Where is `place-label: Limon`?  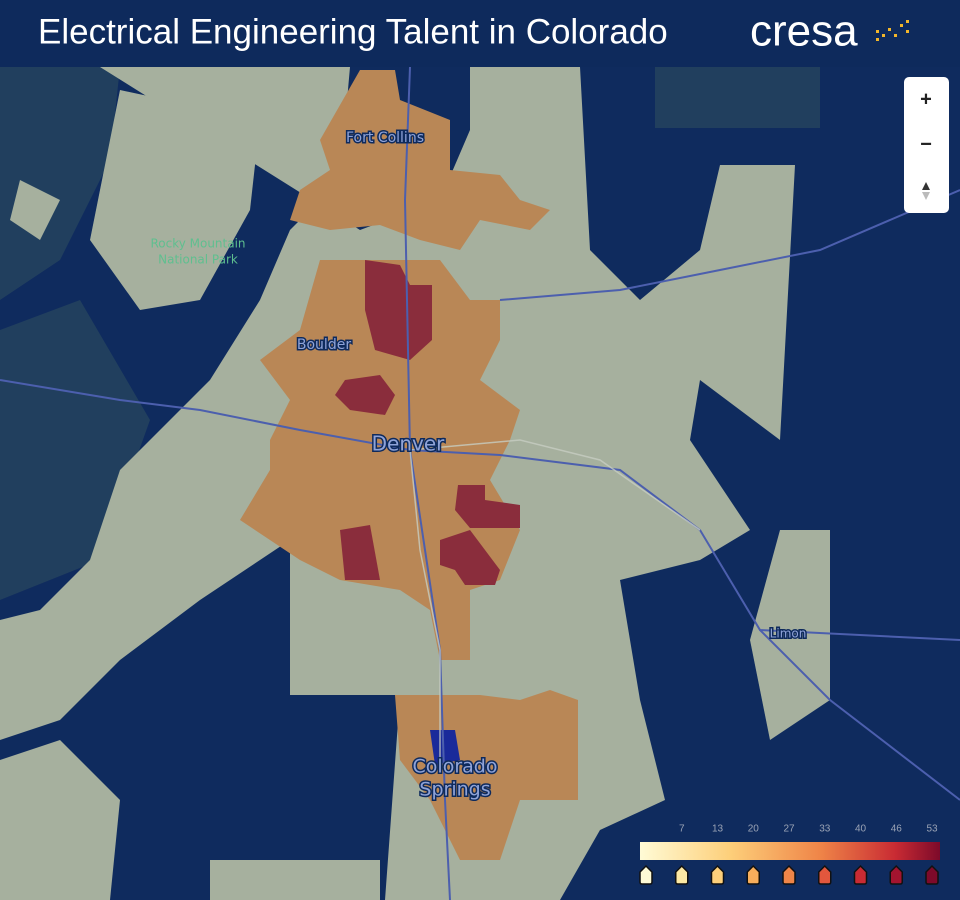
place-label: Limon is located at coordinates (788, 634).